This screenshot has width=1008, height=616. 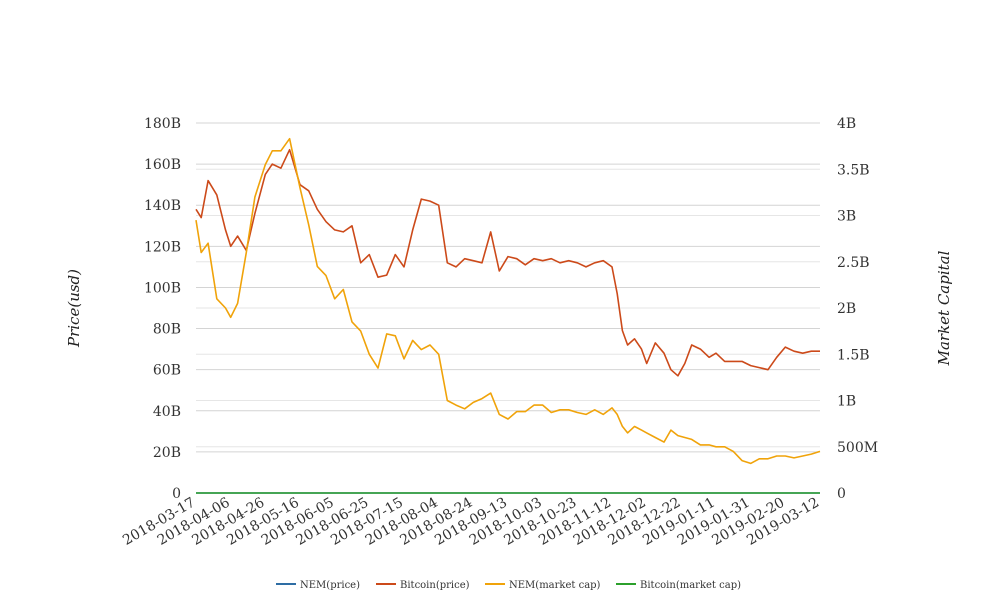 What do you see at coordinates (167, 412) in the screenshot?
I see `y-left-tick-label: 40B` at bounding box center [167, 412].